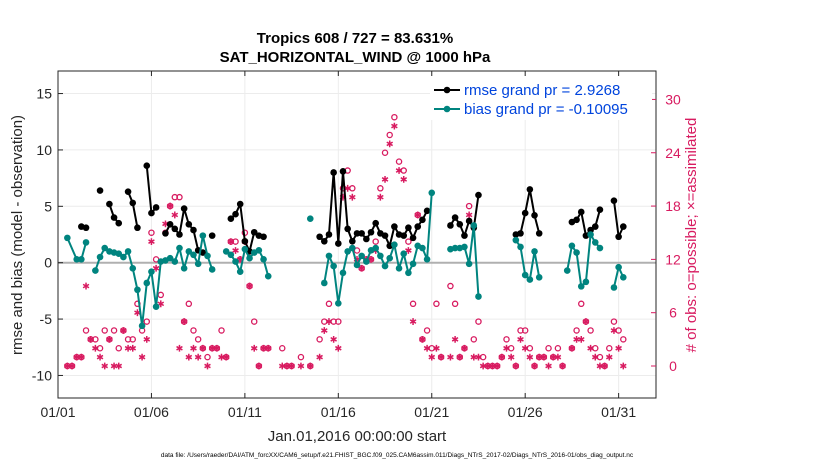  Describe the element at coordinates (42, 375) in the screenshot. I see `y-tick-label: -10` at that location.